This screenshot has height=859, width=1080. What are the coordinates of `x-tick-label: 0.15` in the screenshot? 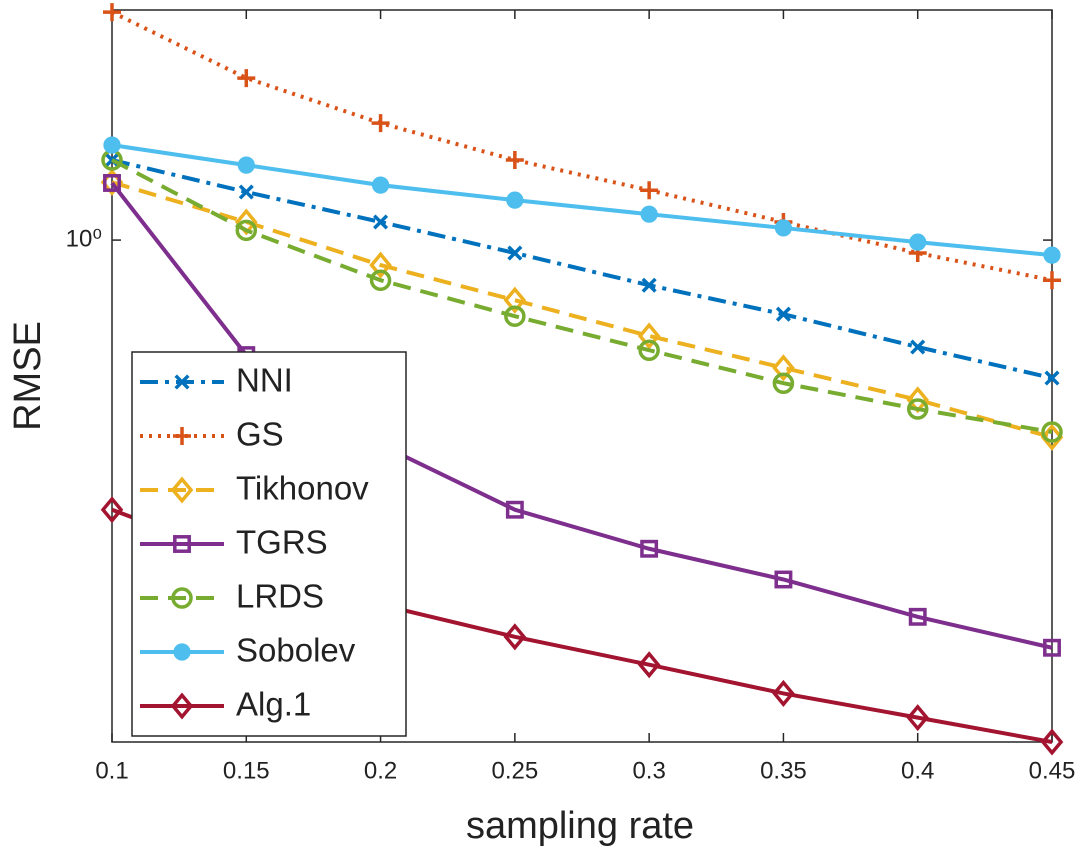 It's located at (246, 770).